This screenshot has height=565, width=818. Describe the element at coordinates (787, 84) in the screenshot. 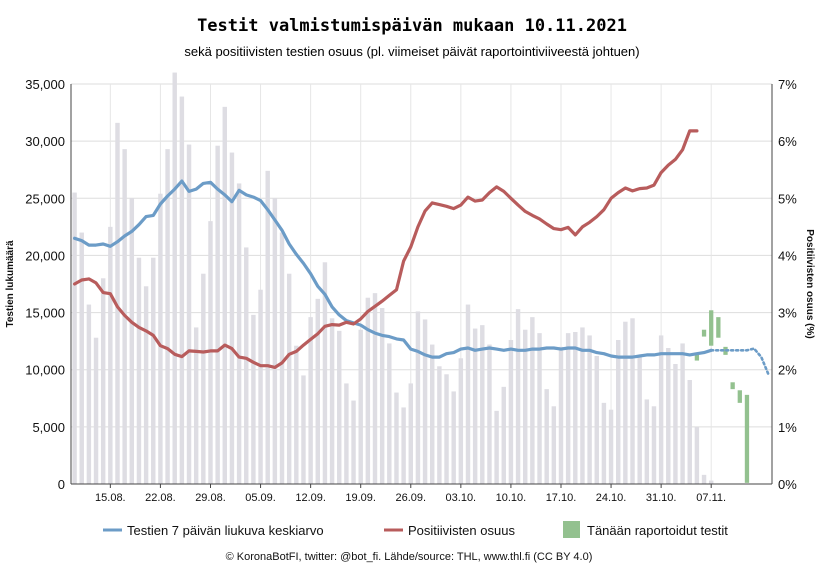

I see `y-tick-right: 7%` at that location.